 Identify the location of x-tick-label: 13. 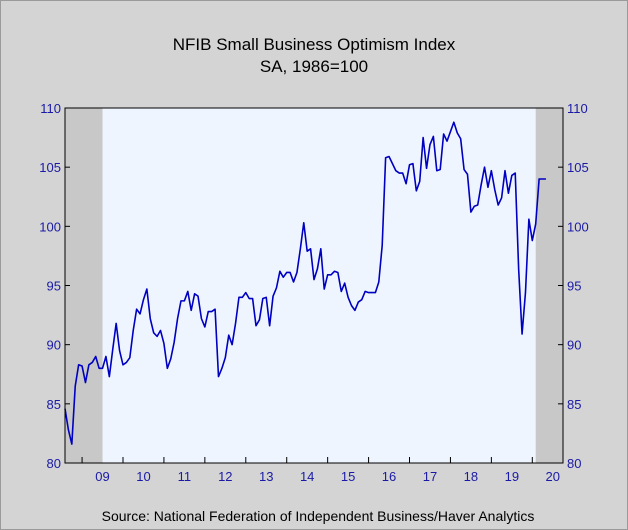
(266, 476).